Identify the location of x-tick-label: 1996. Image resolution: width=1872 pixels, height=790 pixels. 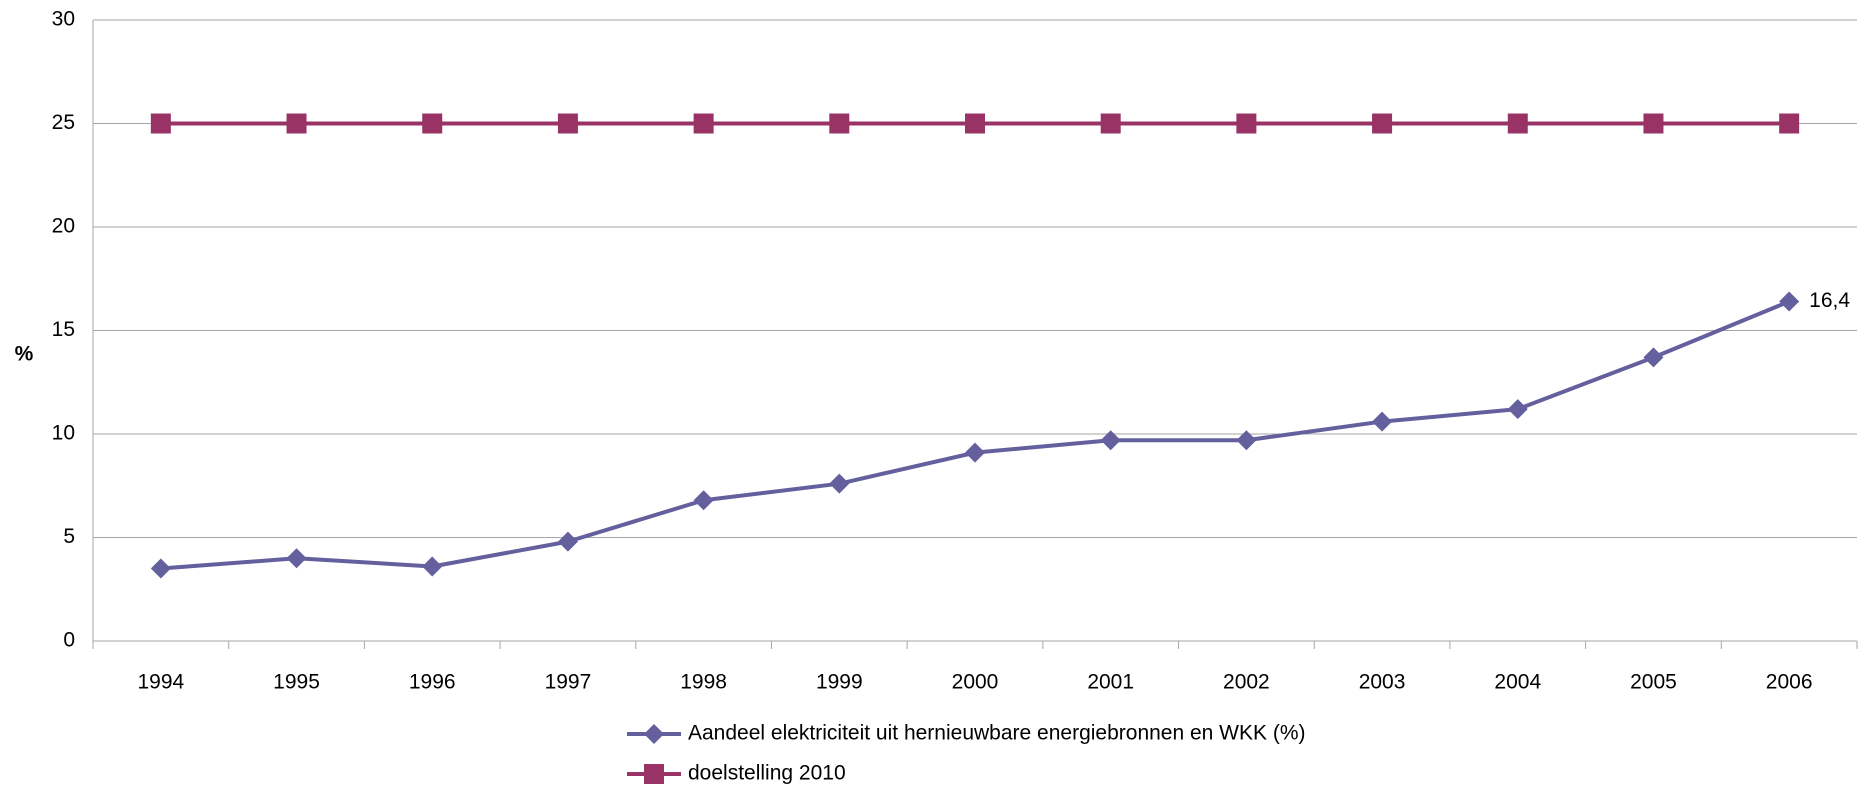
(432, 682).